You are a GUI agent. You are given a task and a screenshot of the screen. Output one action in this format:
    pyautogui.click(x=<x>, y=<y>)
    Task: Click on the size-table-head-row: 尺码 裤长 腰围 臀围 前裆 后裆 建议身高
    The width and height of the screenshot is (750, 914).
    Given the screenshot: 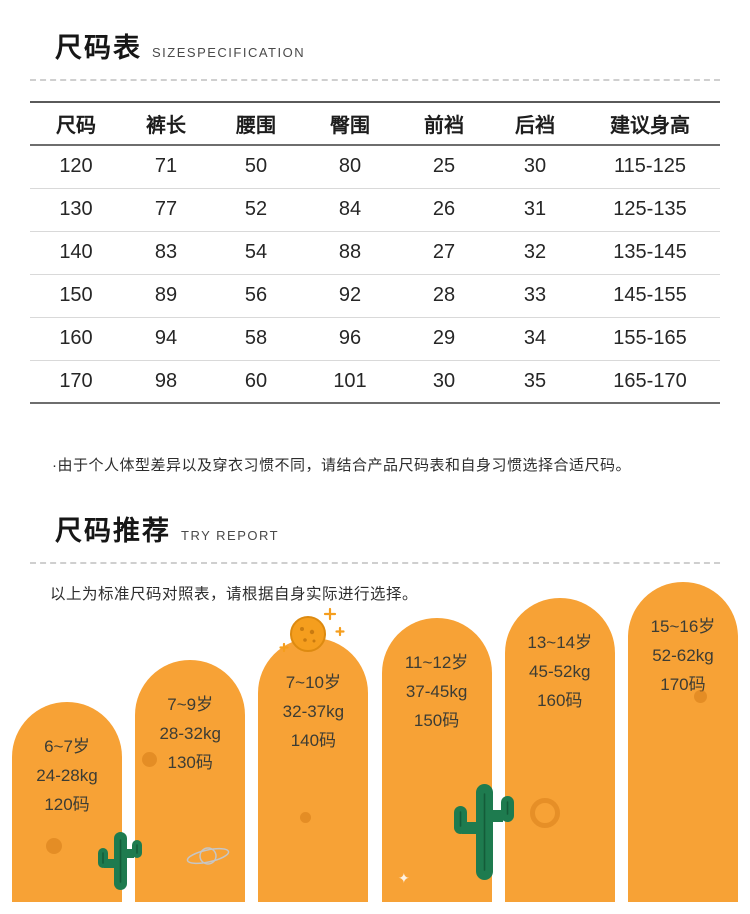 What is the action you would take?
    pyautogui.click(x=375, y=123)
    